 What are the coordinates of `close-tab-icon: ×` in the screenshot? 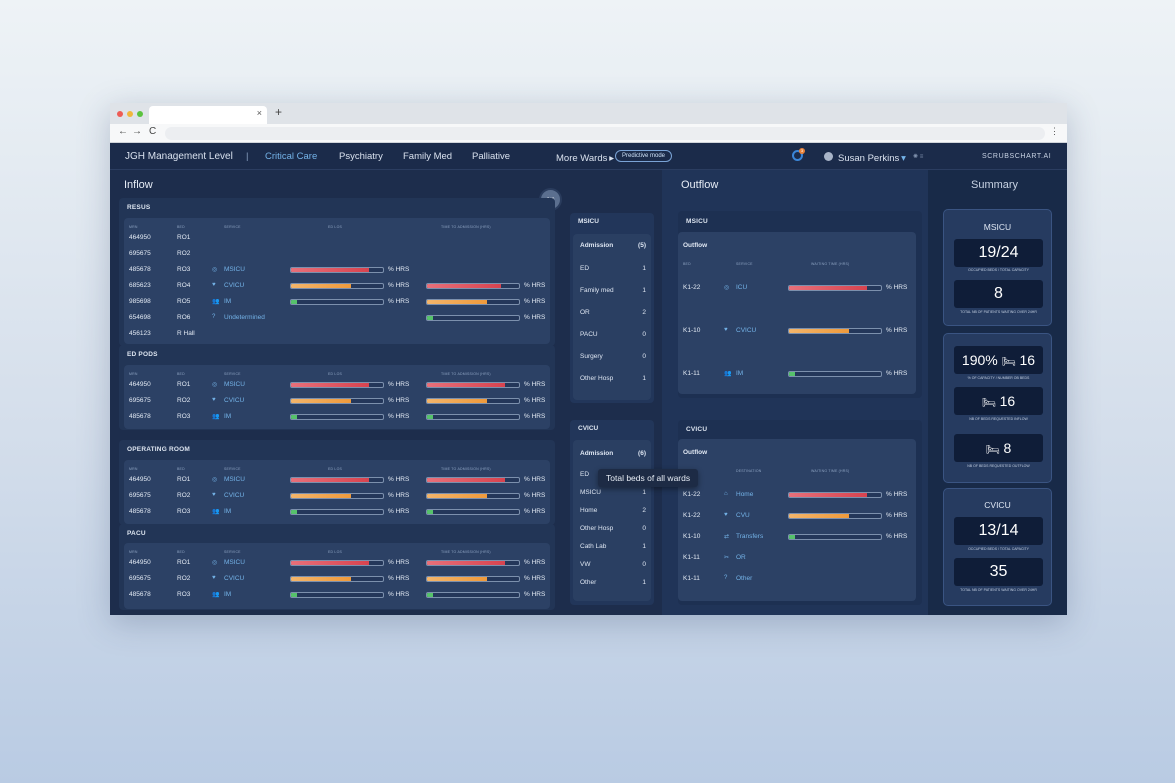 It's located at (259, 113).